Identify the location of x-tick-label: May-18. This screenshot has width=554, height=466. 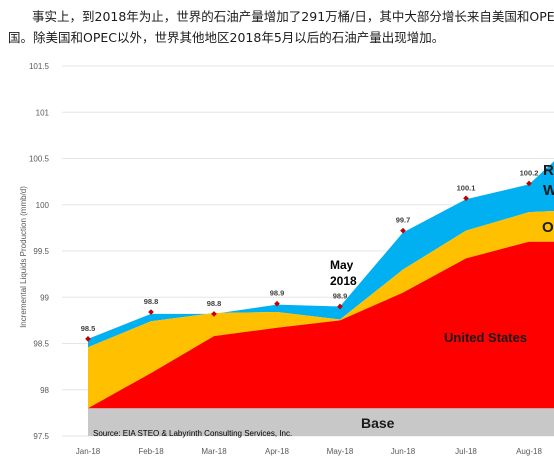
(340, 451).